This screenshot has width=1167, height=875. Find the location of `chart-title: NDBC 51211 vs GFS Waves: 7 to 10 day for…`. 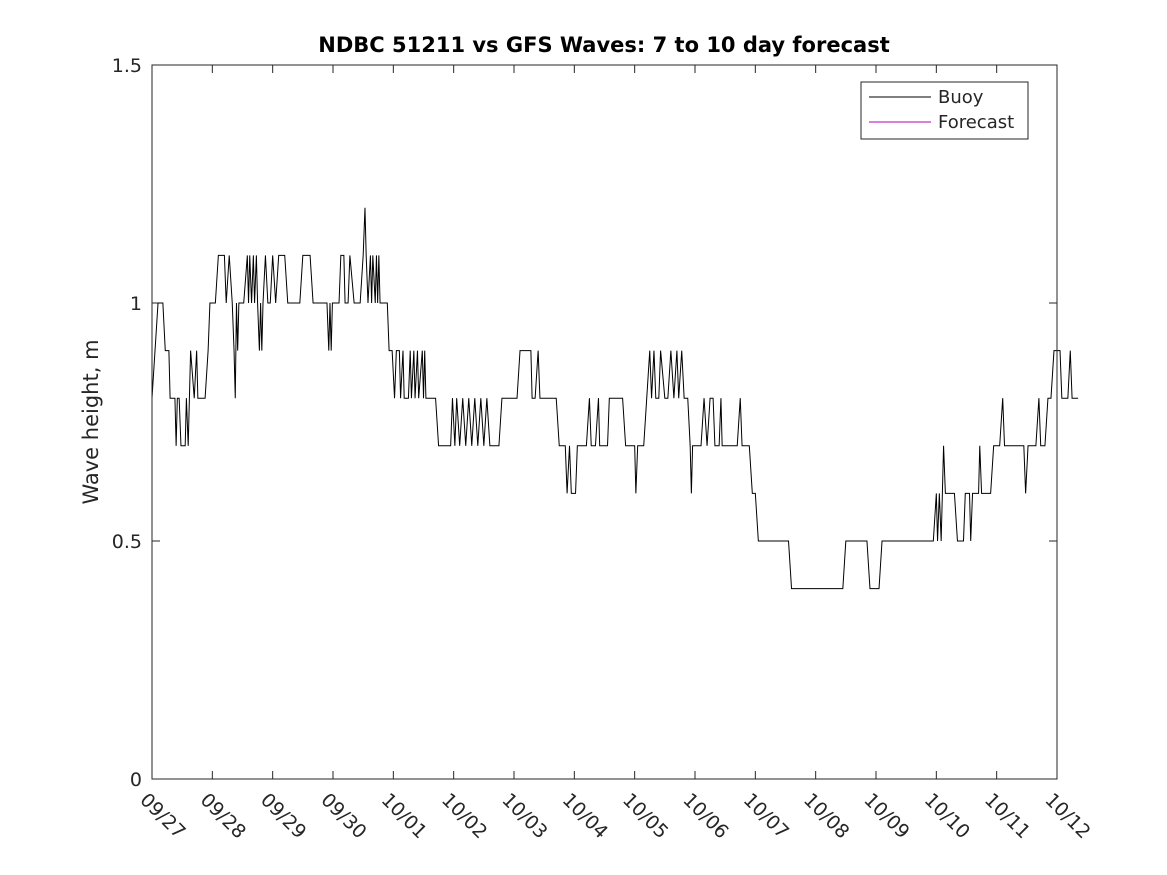

chart-title: NDBC 51211 vs GFS Waves: 7 to 10 day for… is located at coordinates (603, 45).